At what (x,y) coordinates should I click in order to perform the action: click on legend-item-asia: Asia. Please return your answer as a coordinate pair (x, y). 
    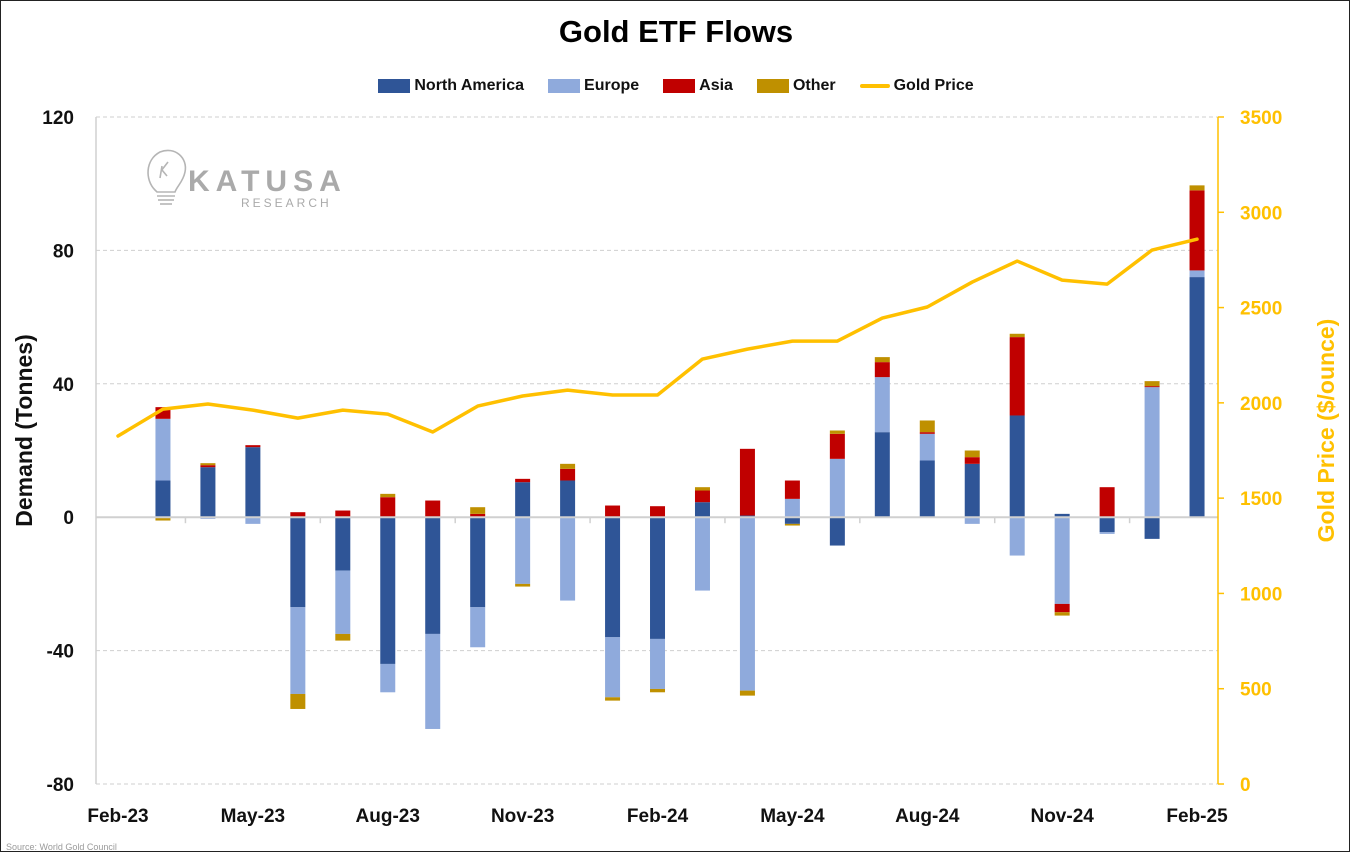
    Looking at the image, I should click on (698, 86).